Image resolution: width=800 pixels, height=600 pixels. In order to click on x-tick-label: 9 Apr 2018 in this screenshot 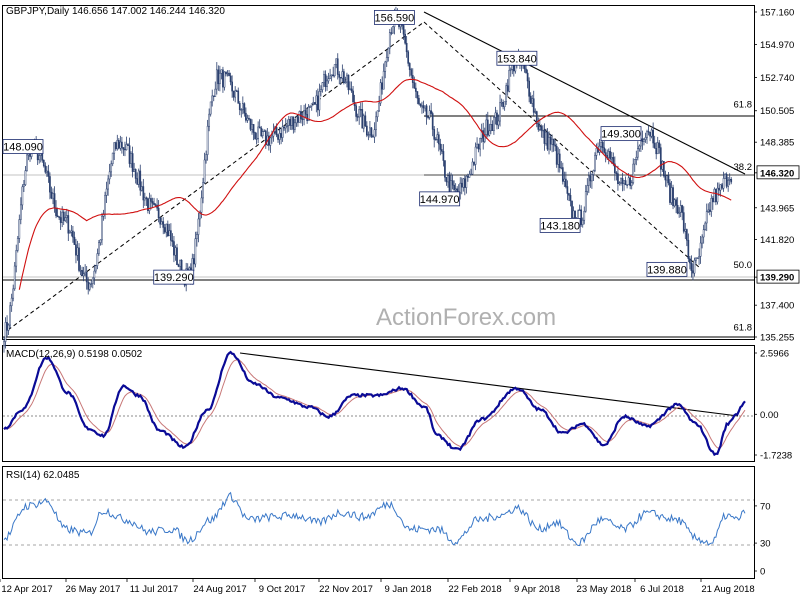, I will do `click(537, 589)`.